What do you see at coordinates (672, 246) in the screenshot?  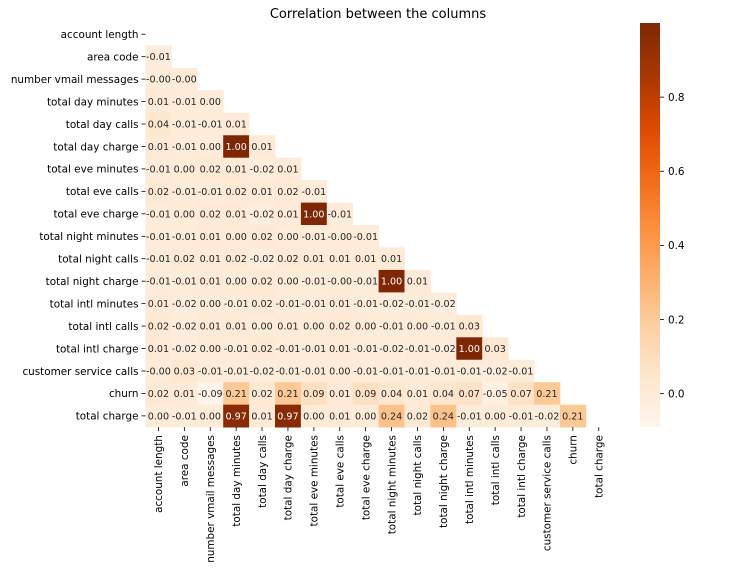 I see `colorbar-ticks: 0.0 0.2 0.4 0.6 0.8` at bounding box center [672, 246].